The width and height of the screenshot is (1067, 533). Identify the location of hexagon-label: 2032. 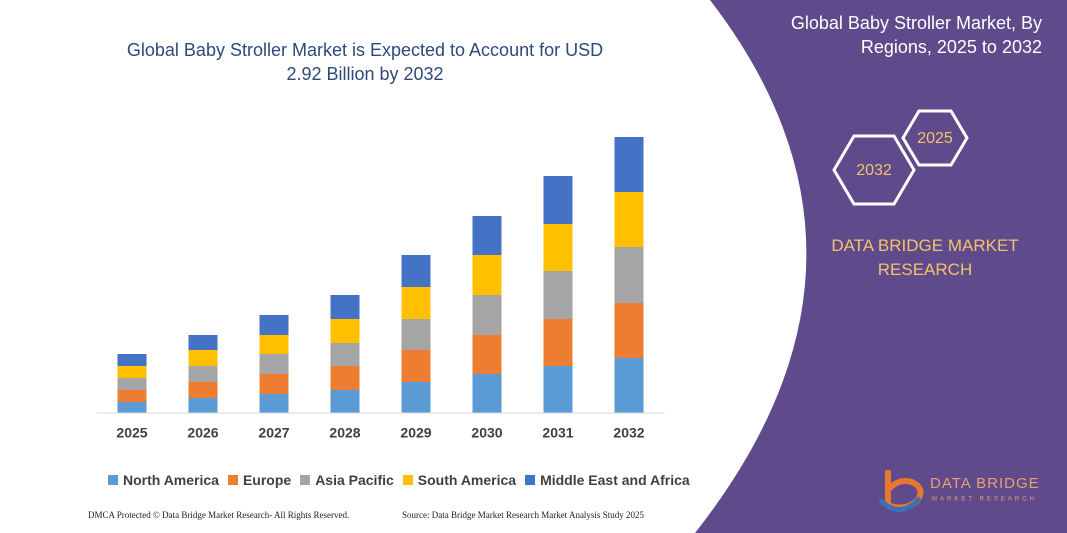
(874, 170).